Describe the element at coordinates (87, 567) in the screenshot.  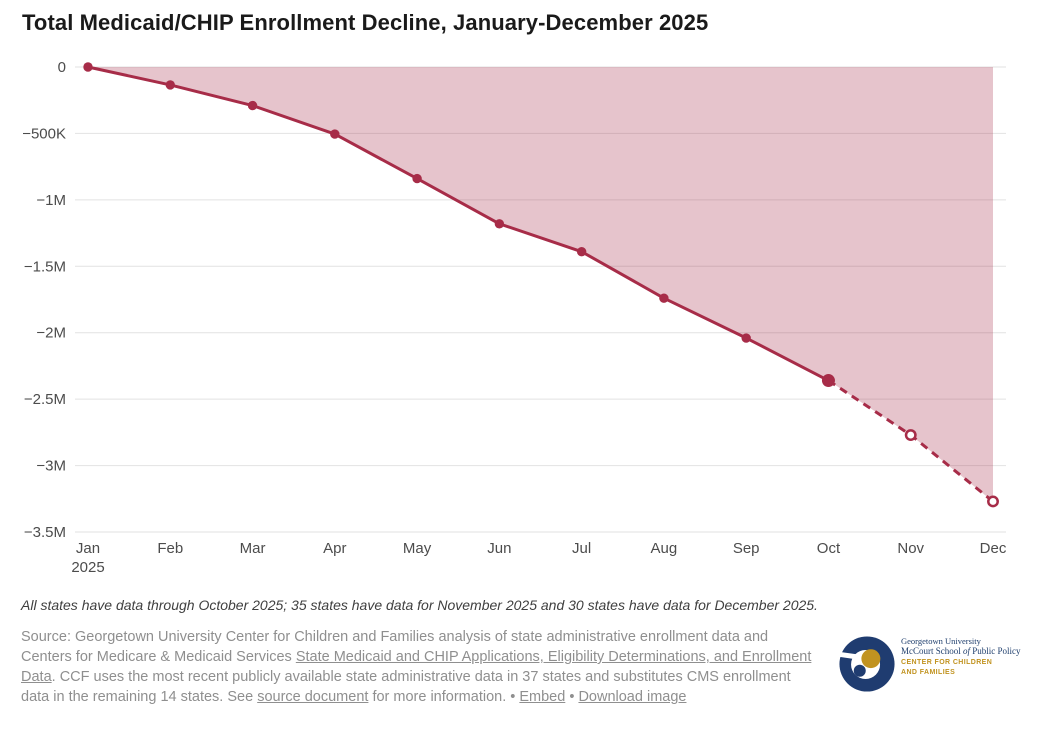
I see `x-year-label: 2025` at that location.